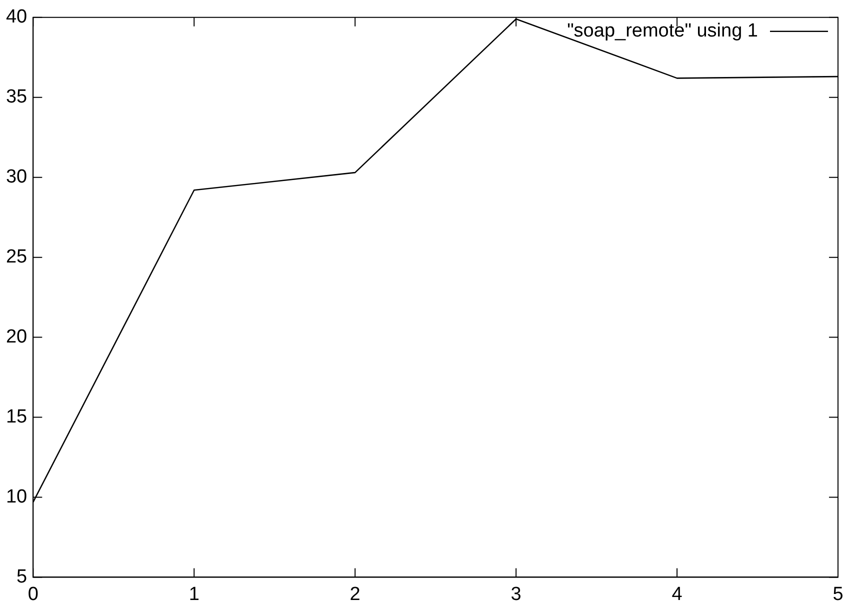 The image size is (852, 612). Describe the element at coordinates (17, 97) in the screenshot. I see `y-tick-label: 35` at that location.